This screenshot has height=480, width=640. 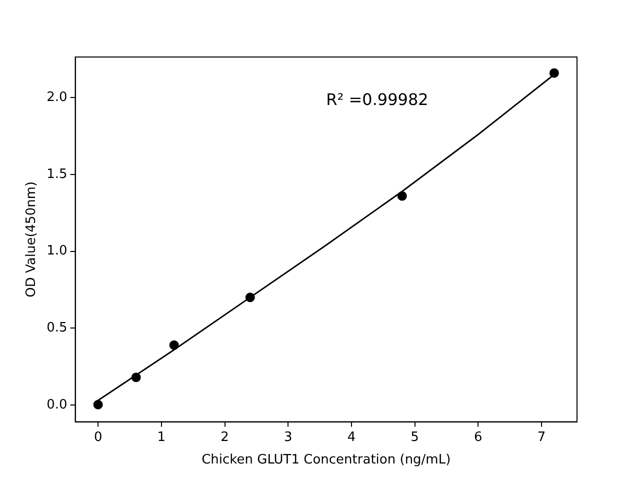 I want to click on x-tick-label: 2, so click(x=224, y=437).